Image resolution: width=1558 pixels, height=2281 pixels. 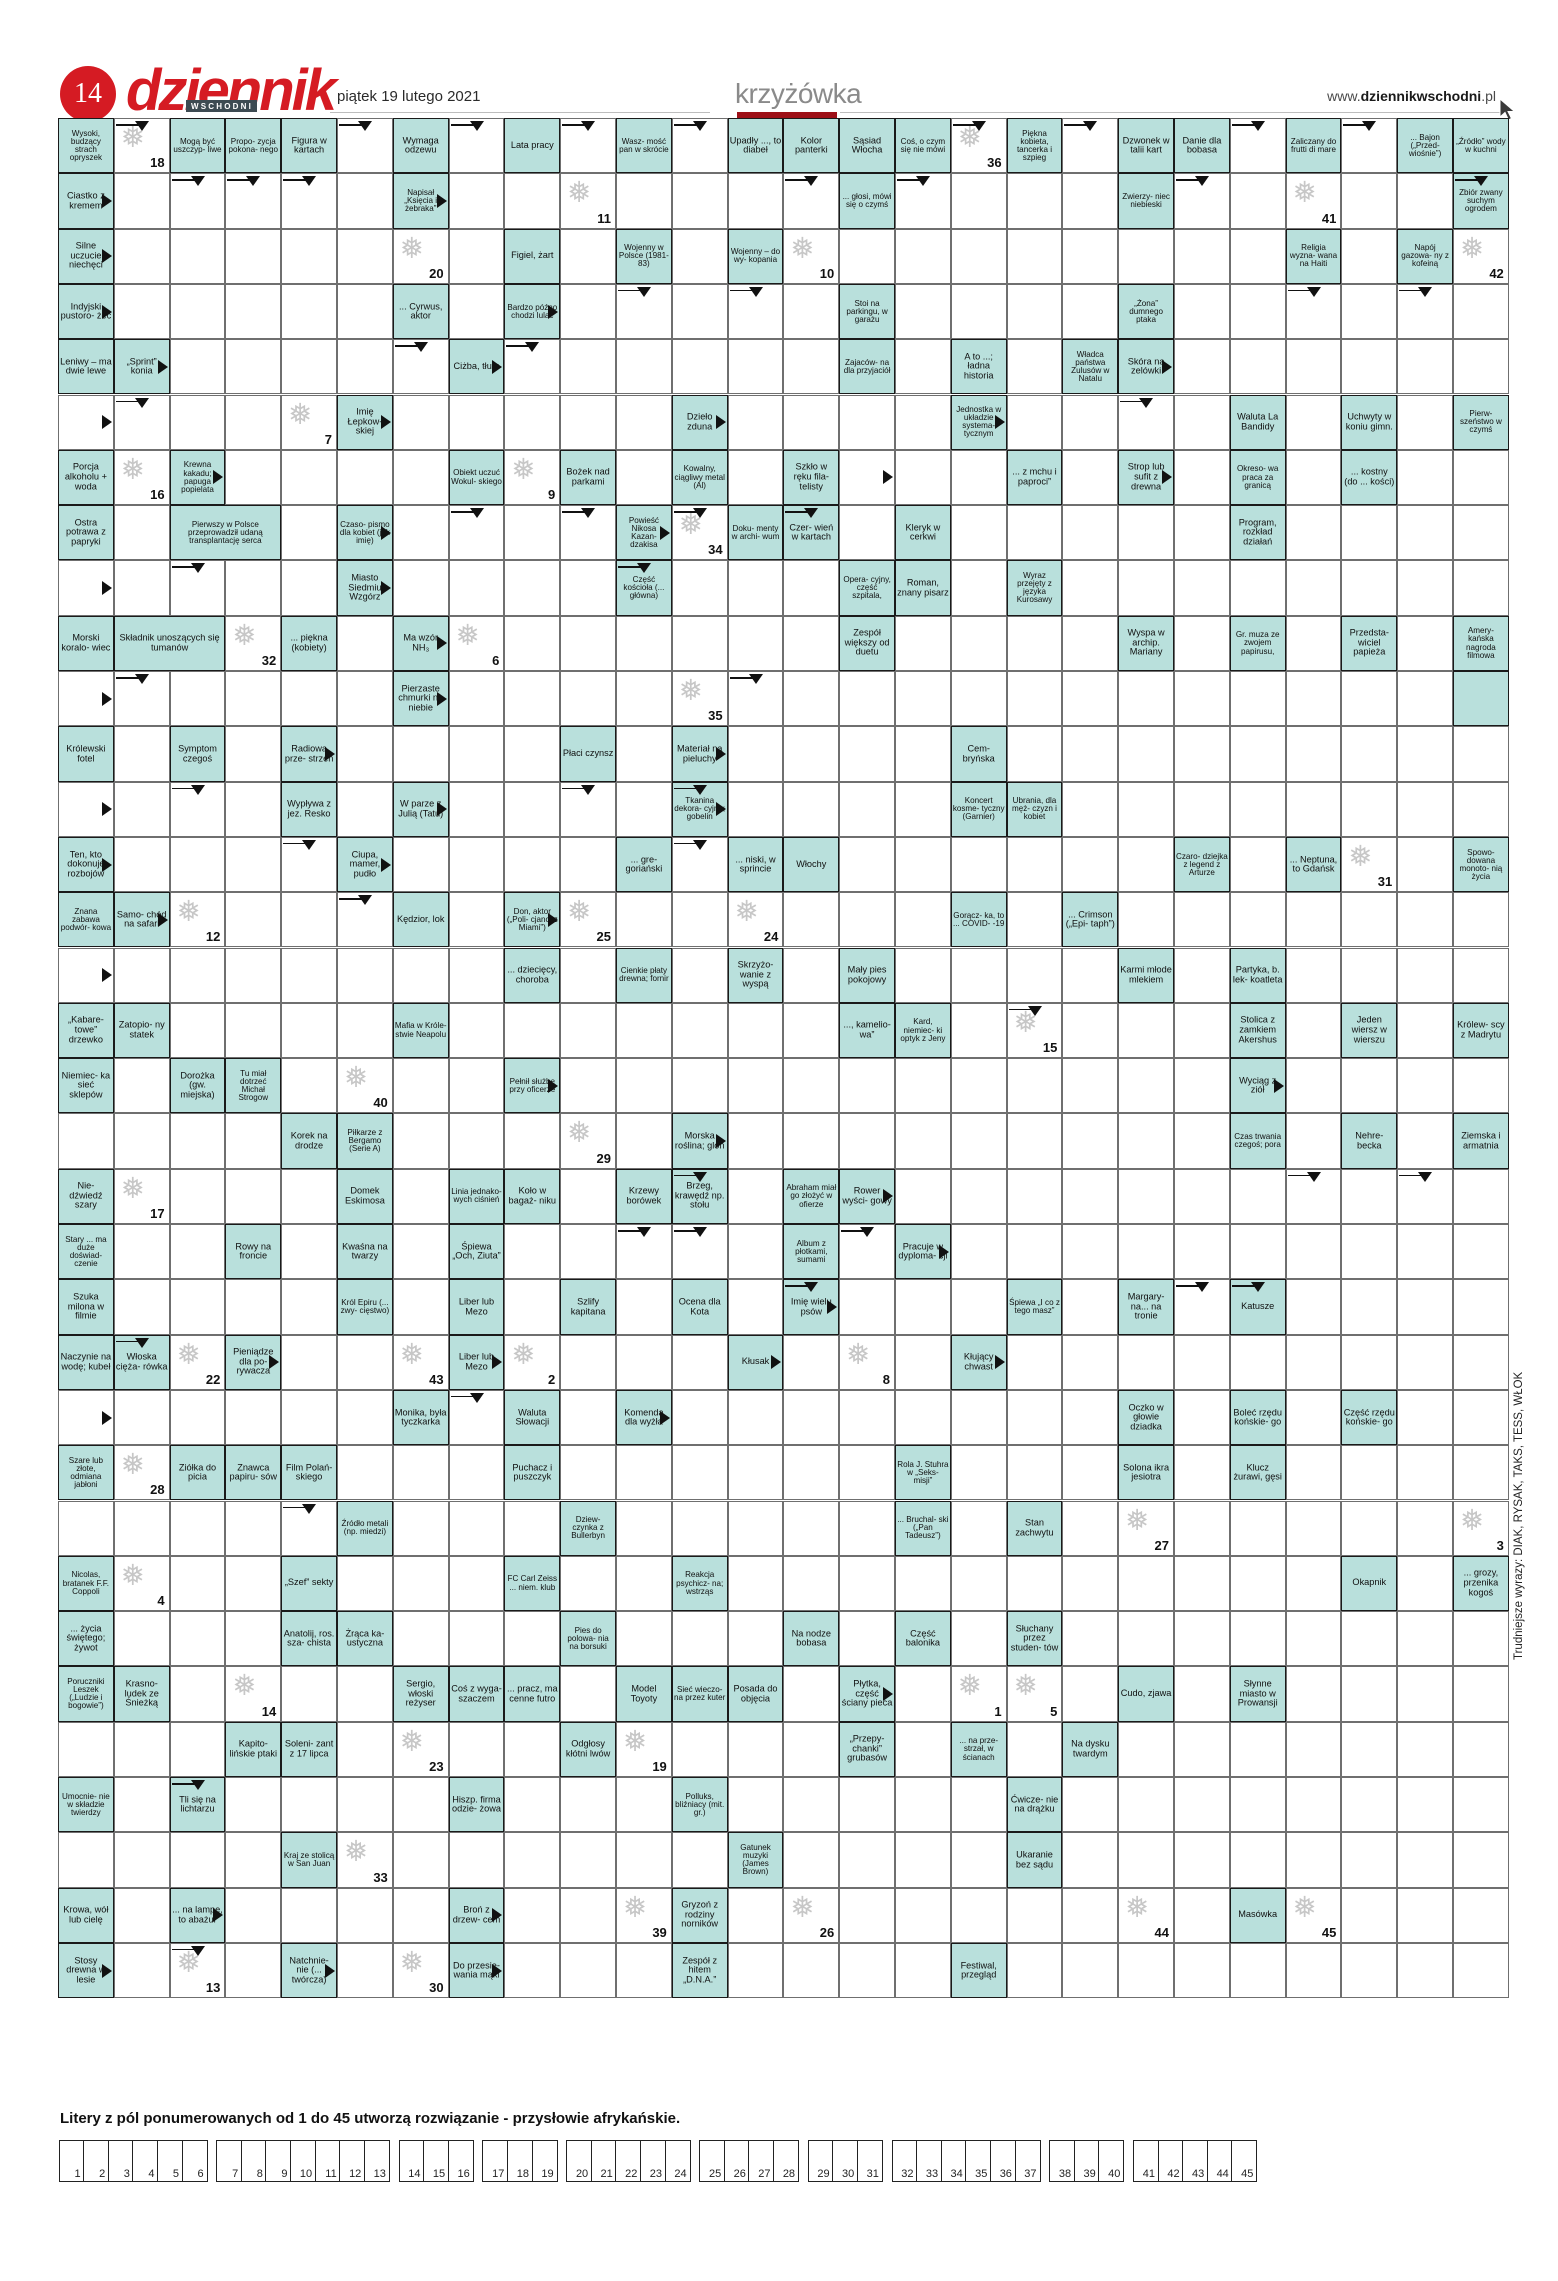 What do you see at coordinates (303, 2161) in the screenshot?
I see `answer-letter-box: 10` at bounding box center [303, 2161].